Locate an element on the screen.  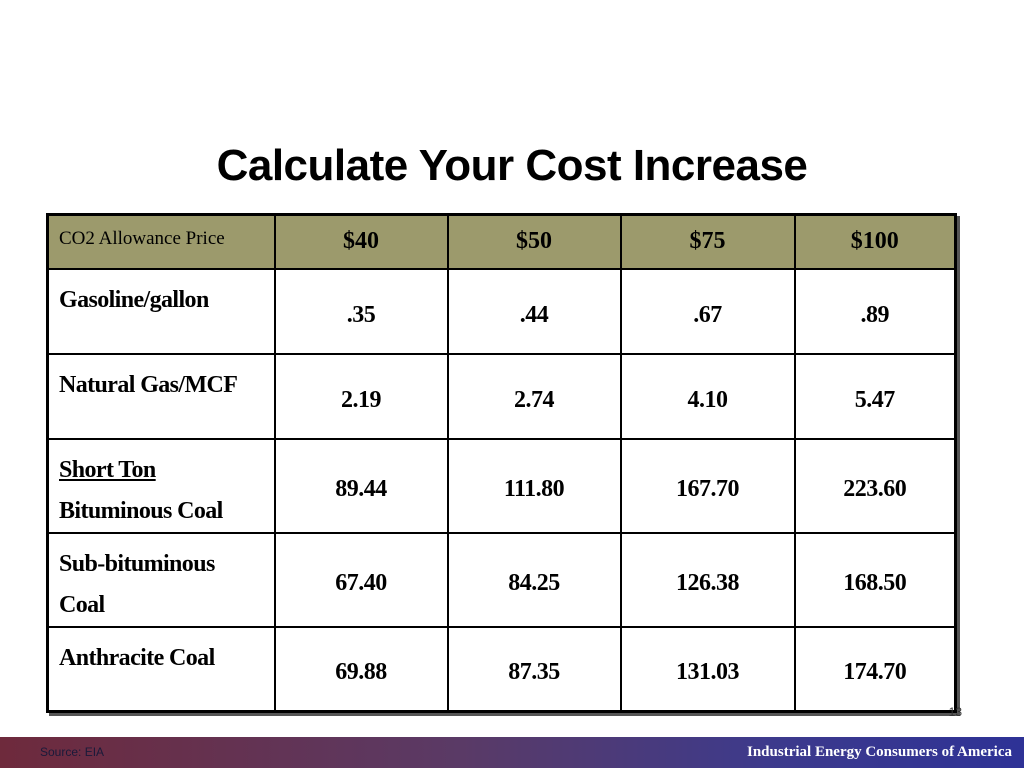
value-text: .67 is located at coordinates (707, 314).